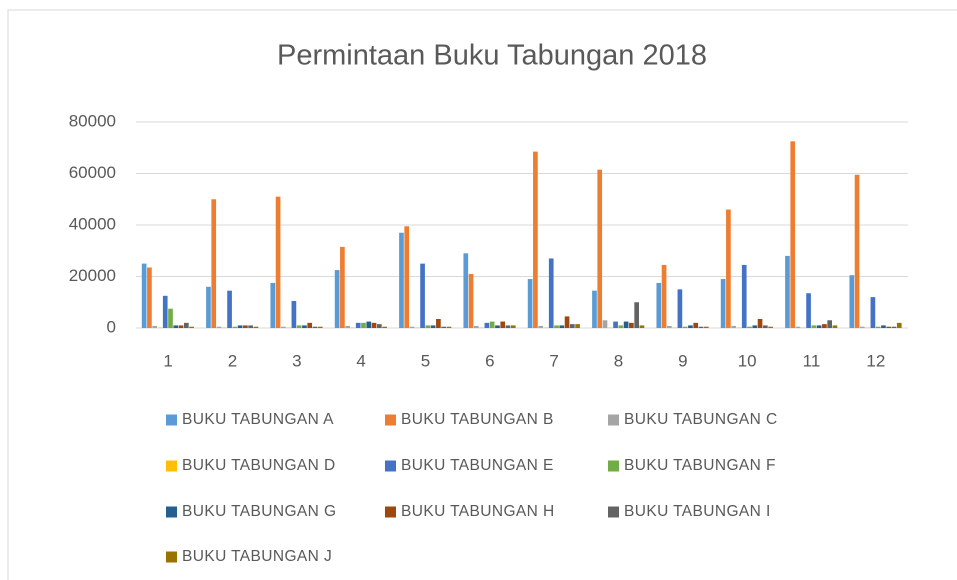  I want to click on x-tick-label: 11, so click(812, 360).